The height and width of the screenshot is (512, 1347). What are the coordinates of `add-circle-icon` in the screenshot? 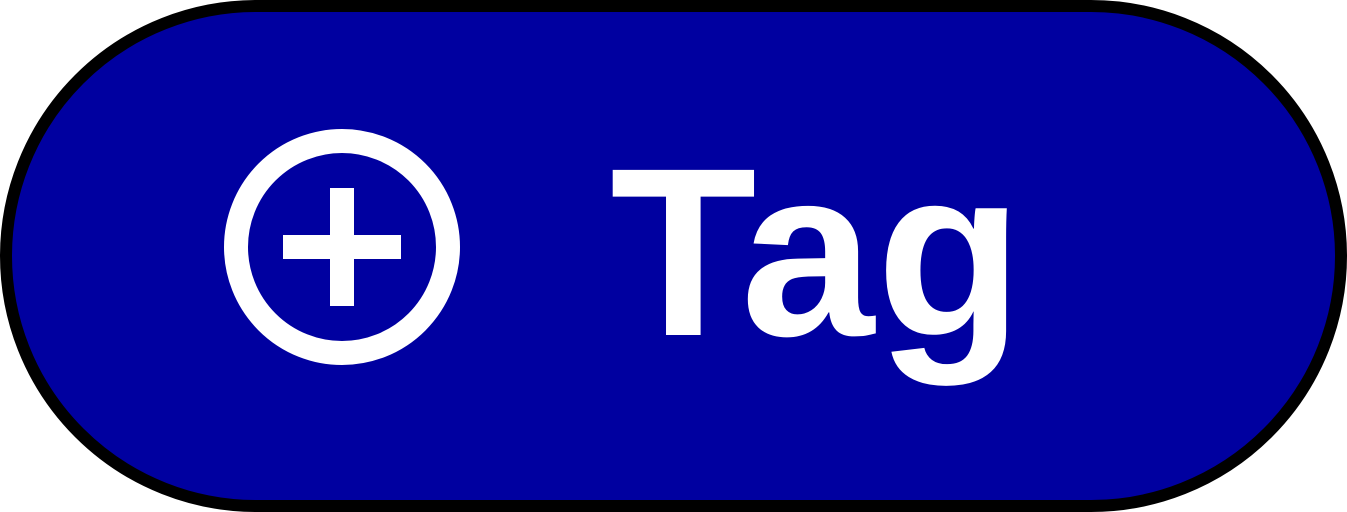 It's located at (342, 247).